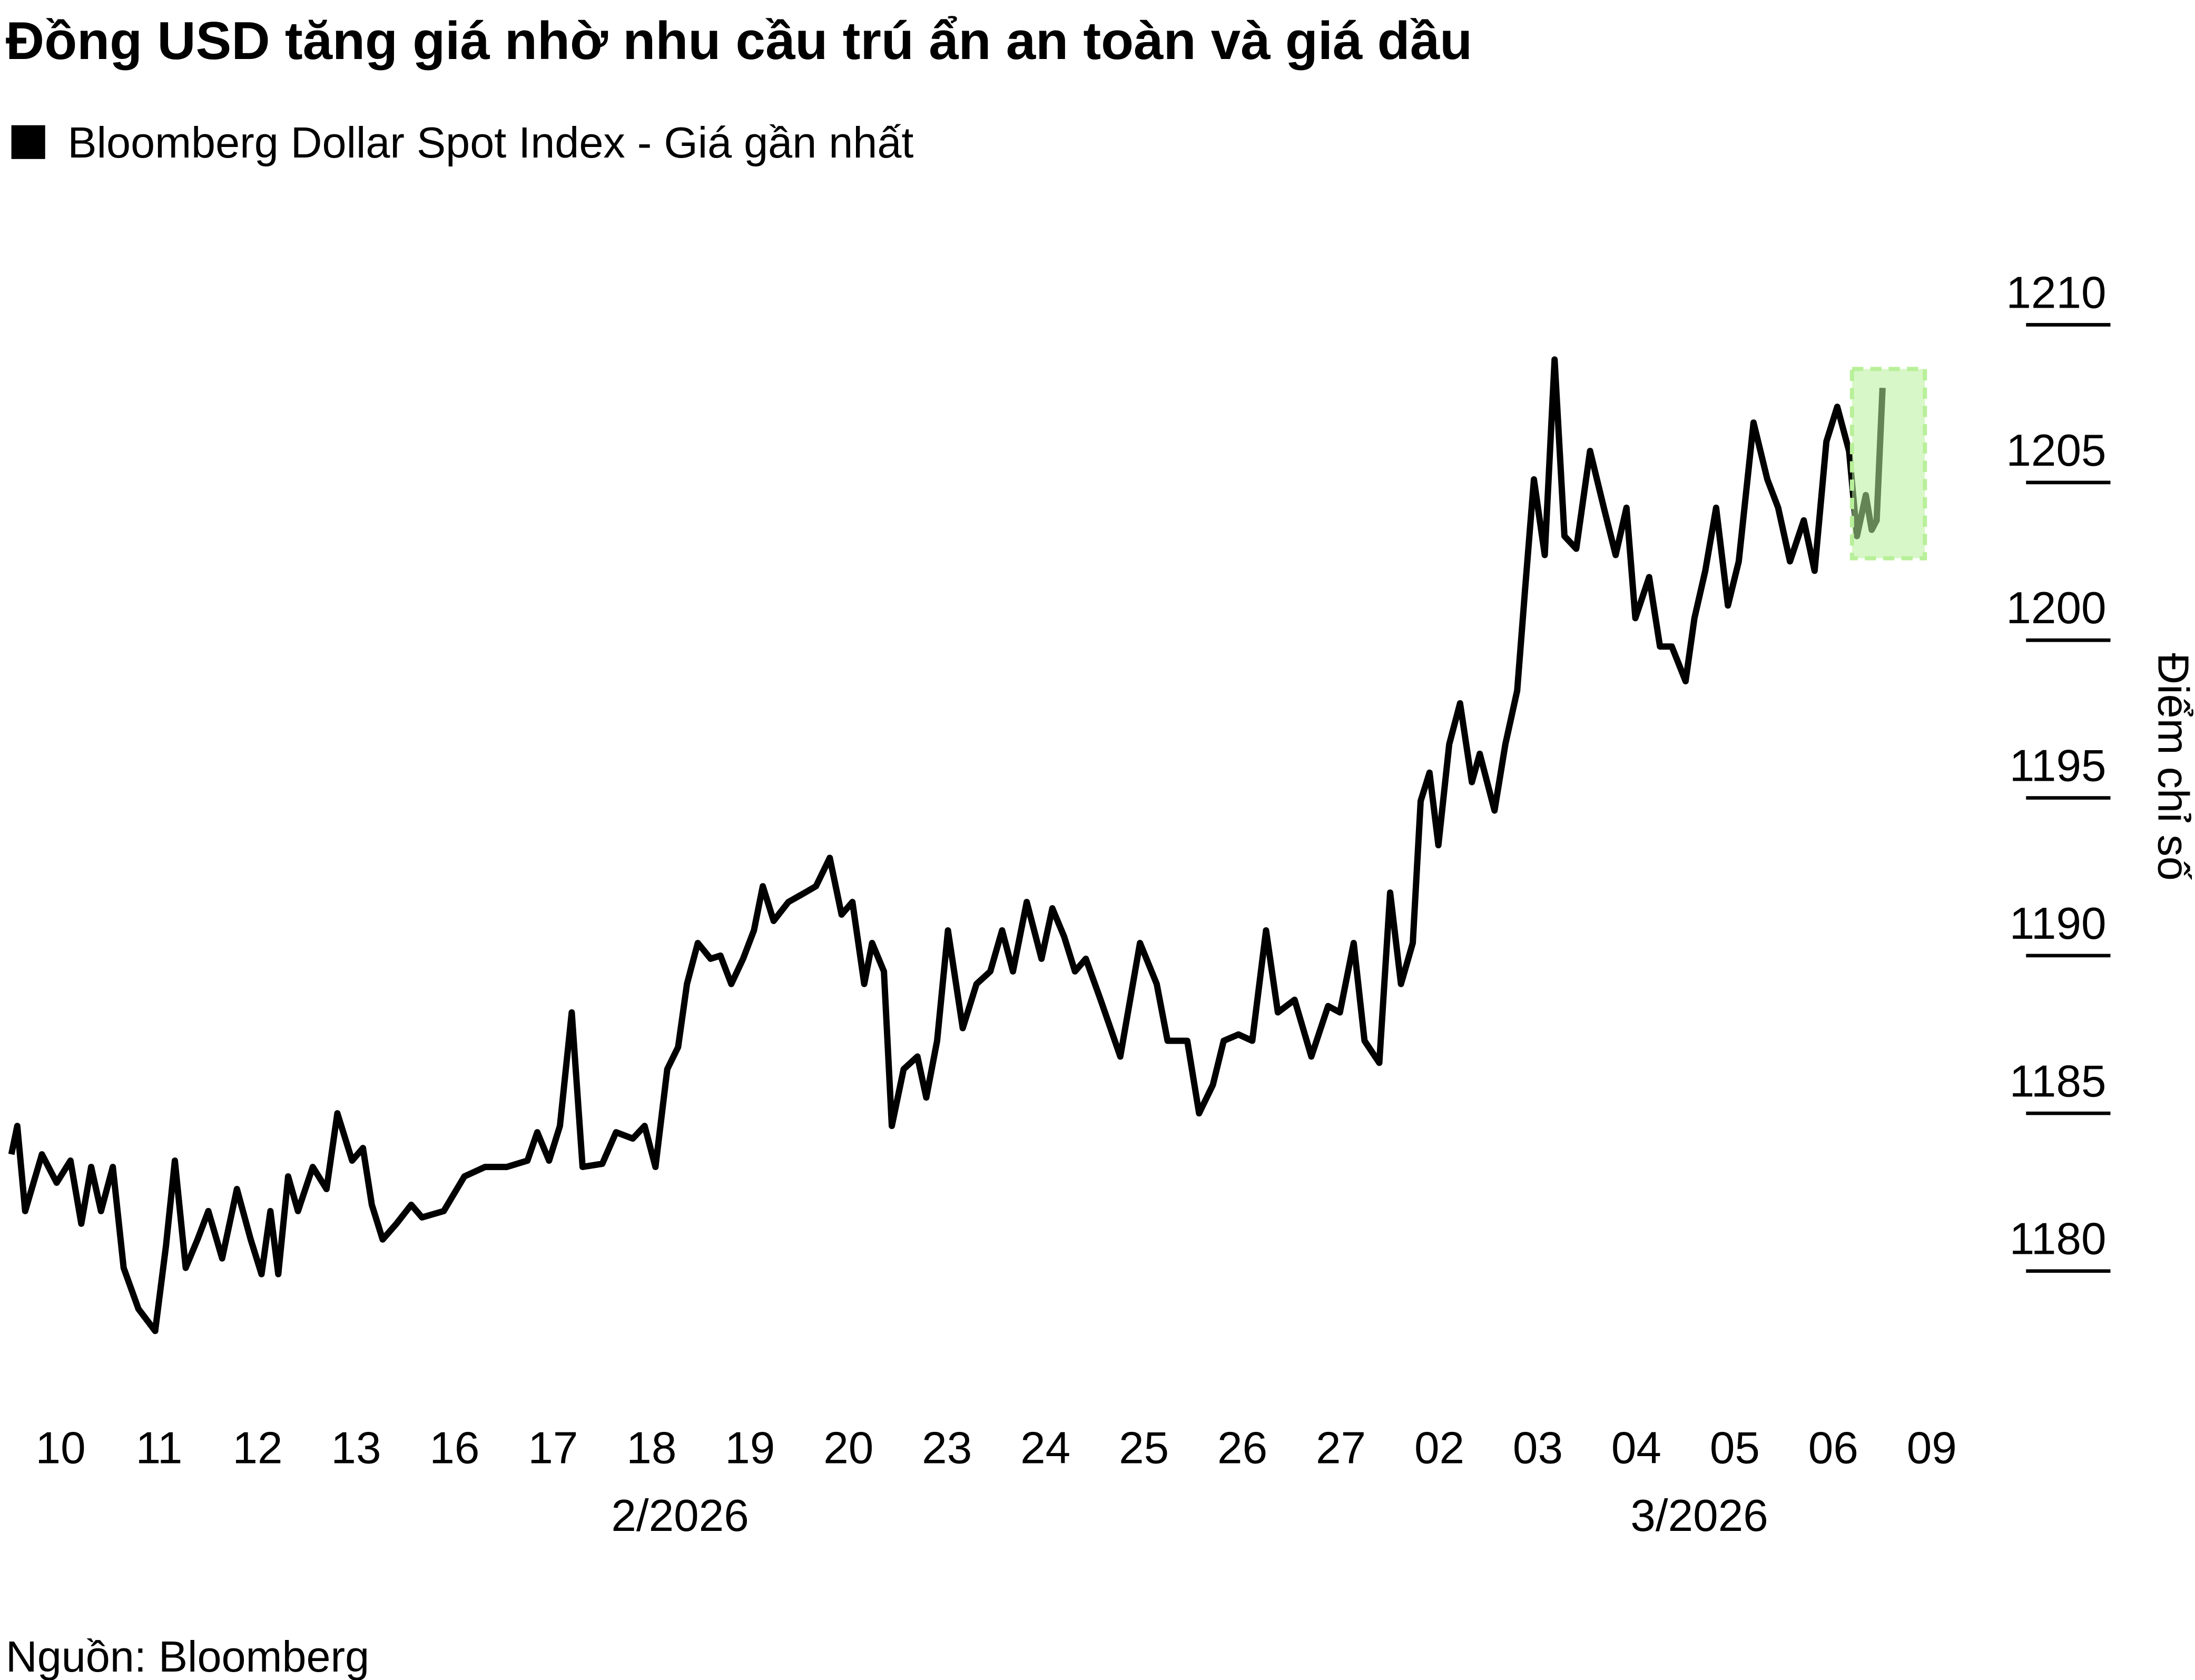 The height and width of the screenshot is (1680, 2195). What do you see at coordinates (947, 1448) in the screenshot?
I see `x-tick-label: 23` at bounding box center [947, 1448].